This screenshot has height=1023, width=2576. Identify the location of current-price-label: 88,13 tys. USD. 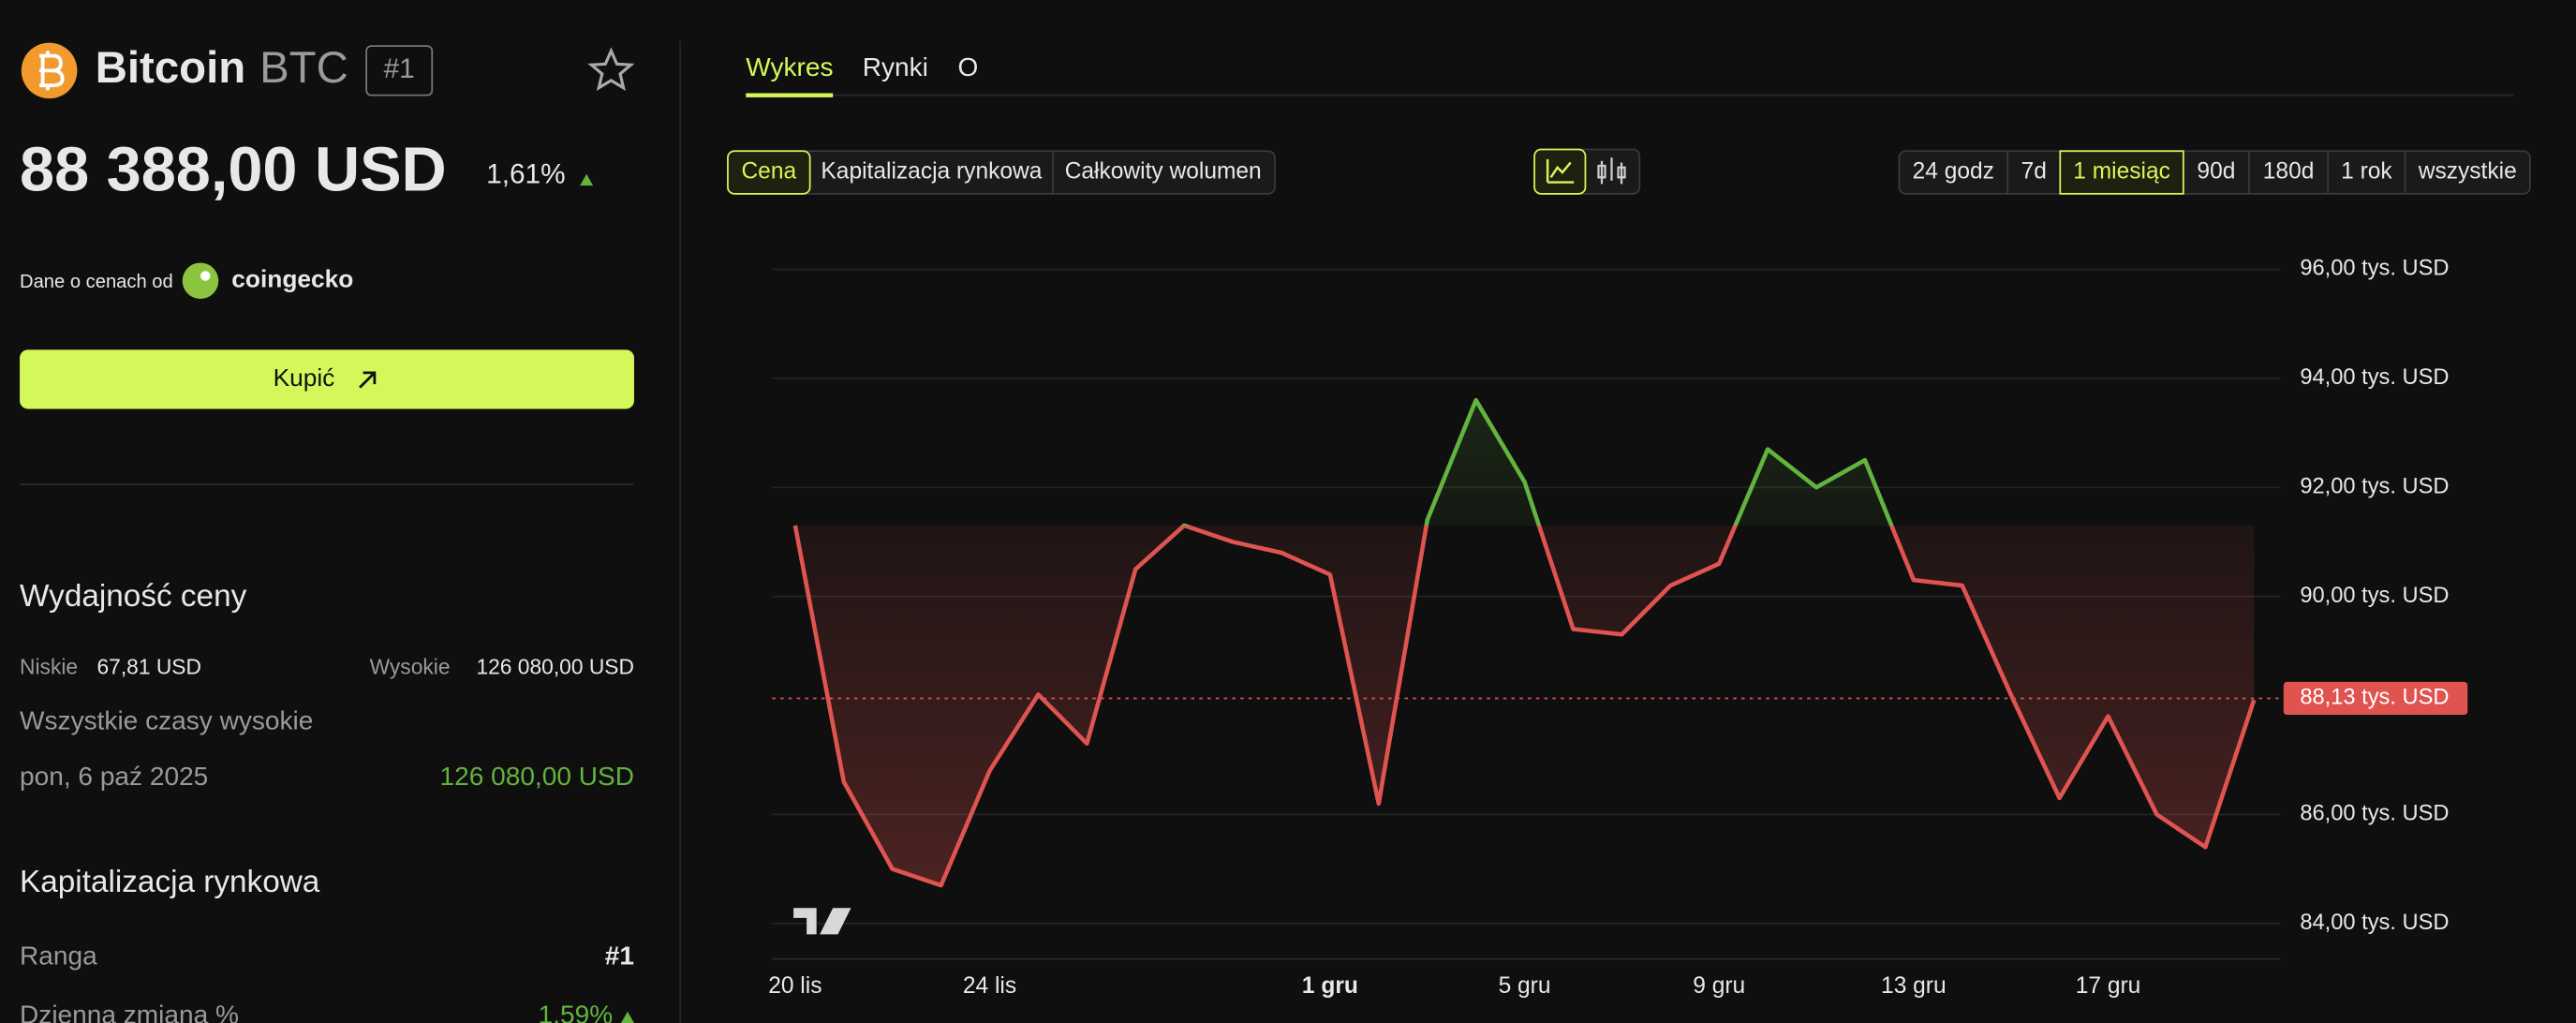
(2374, 698).